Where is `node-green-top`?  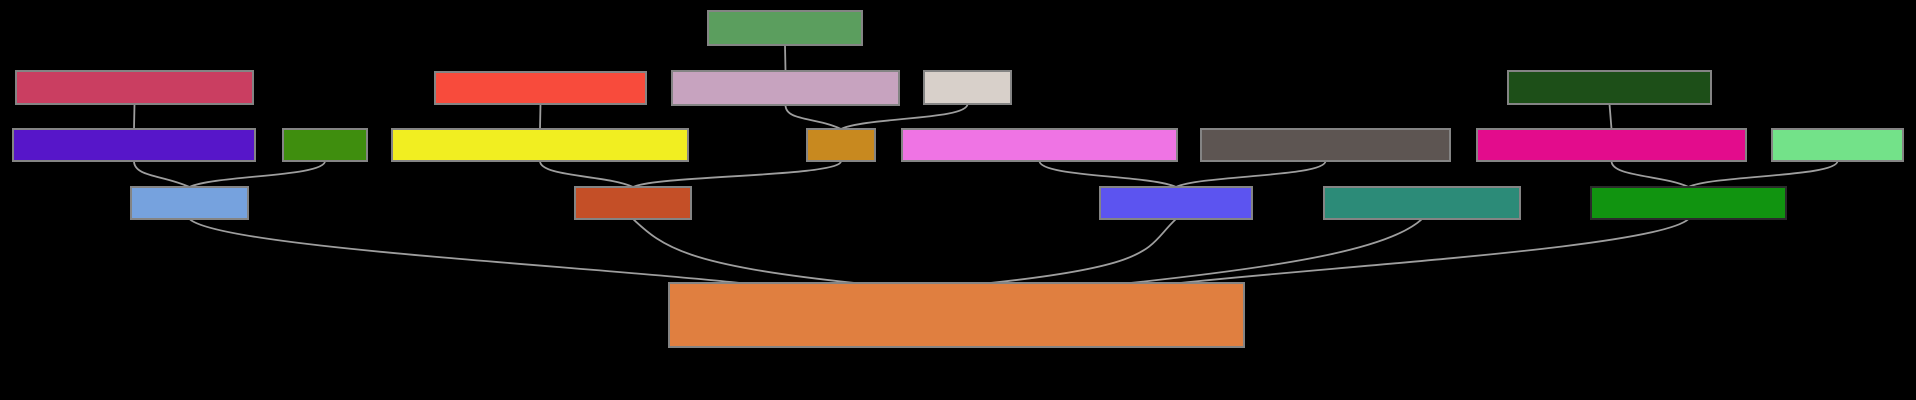 node-green-top is located at coordinates (785, 28).